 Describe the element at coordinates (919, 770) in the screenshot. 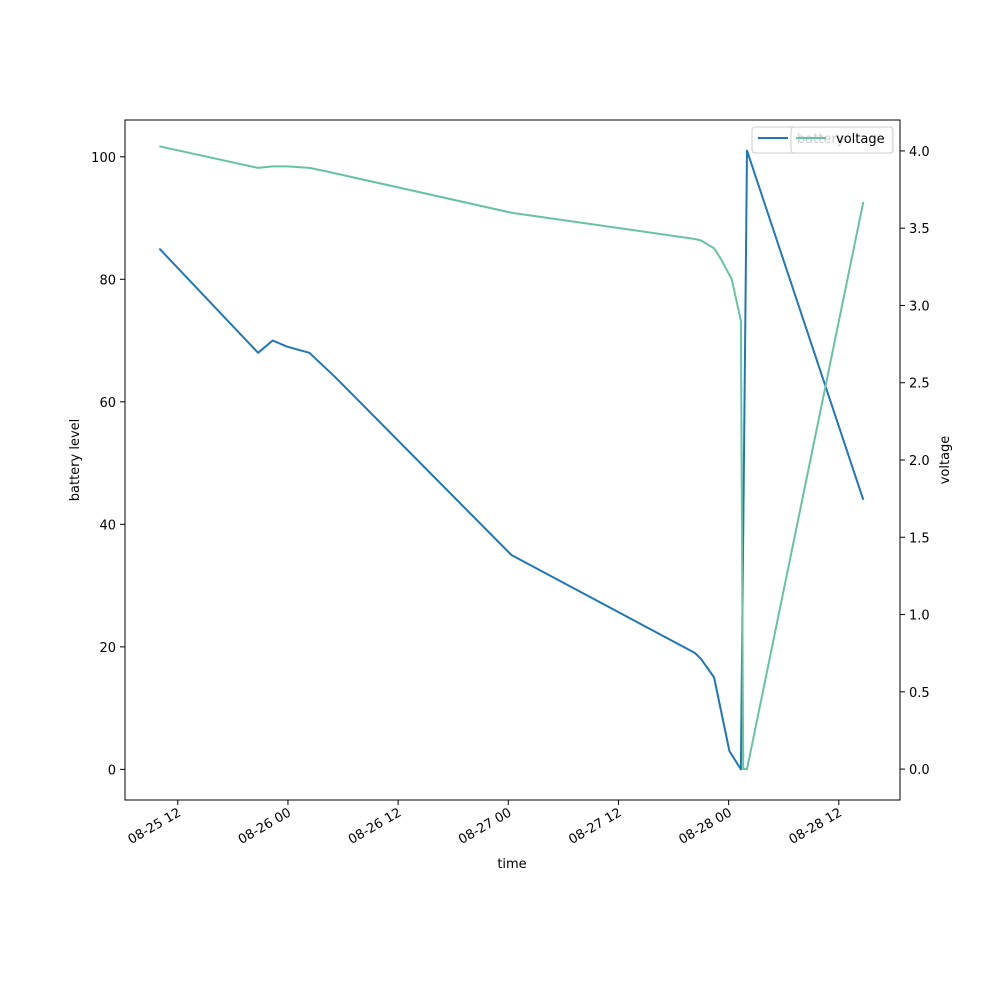

I see `y-right-tick-label: 0.0` at that location.